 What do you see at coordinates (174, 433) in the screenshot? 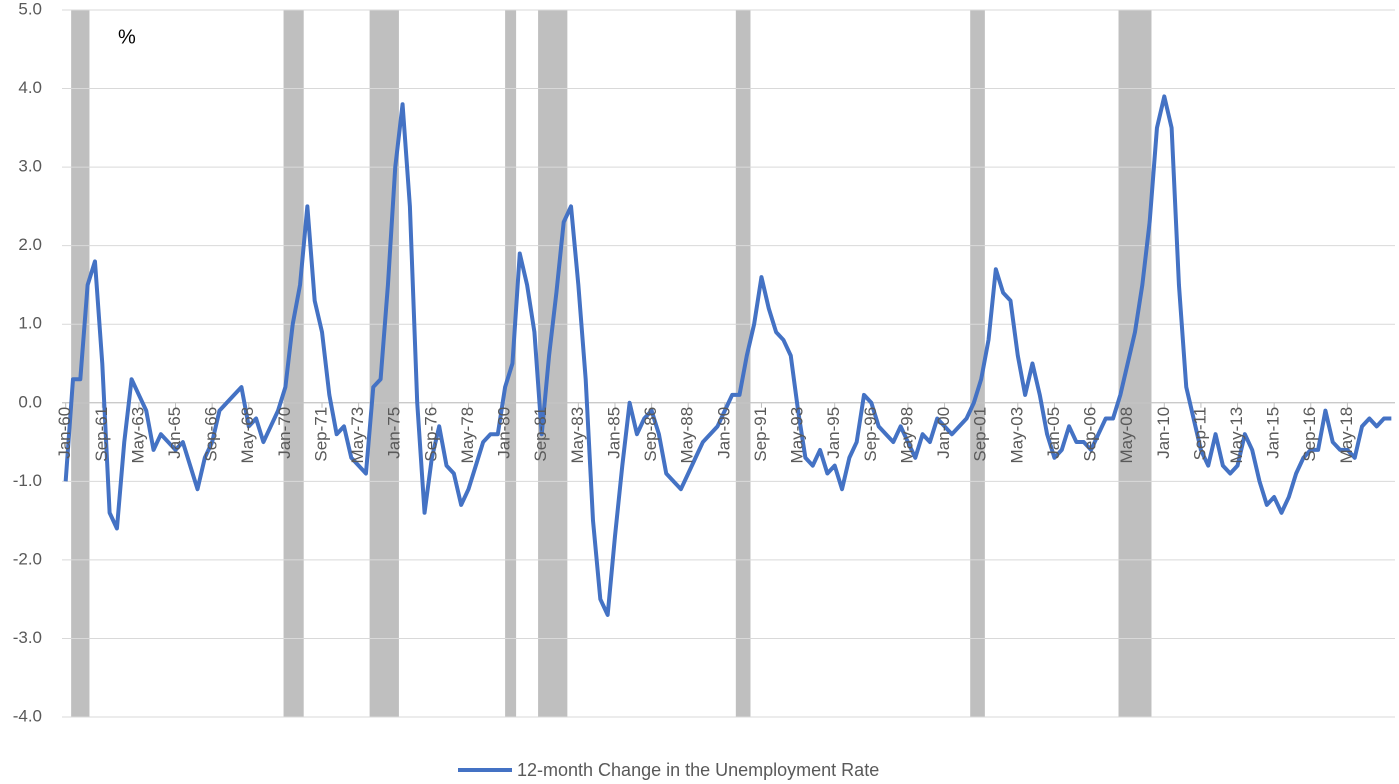
I see `x-tick-label: Jan-65` at bounding box center [174, 433].